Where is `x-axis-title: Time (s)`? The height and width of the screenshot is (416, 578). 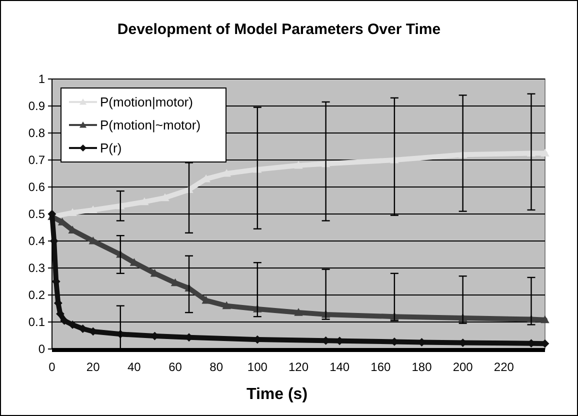 x-axis-title: Time (s) is located at coordinates (277, 394).